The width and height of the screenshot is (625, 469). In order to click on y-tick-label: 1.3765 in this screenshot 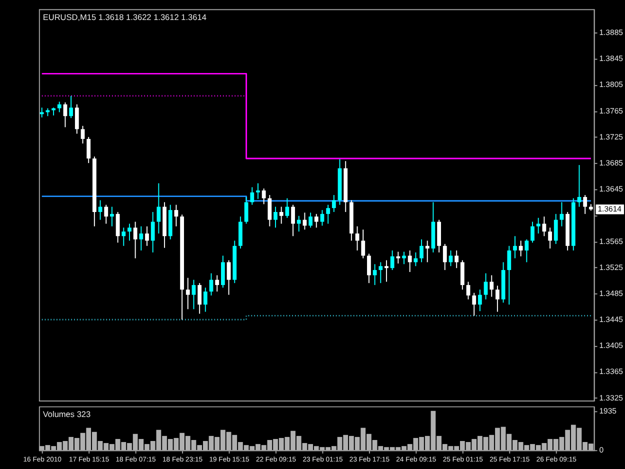, I will do `click(611, 111)`.